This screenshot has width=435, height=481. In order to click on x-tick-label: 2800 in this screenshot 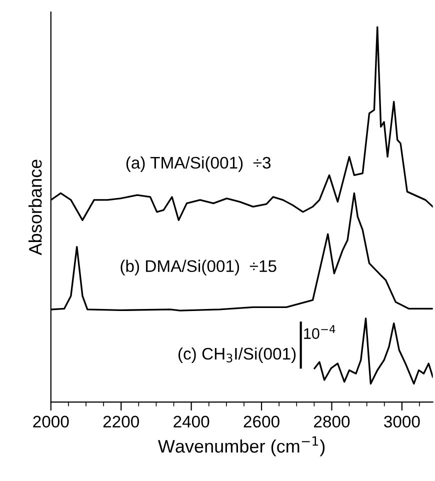, I will do `click(332, 422)`.